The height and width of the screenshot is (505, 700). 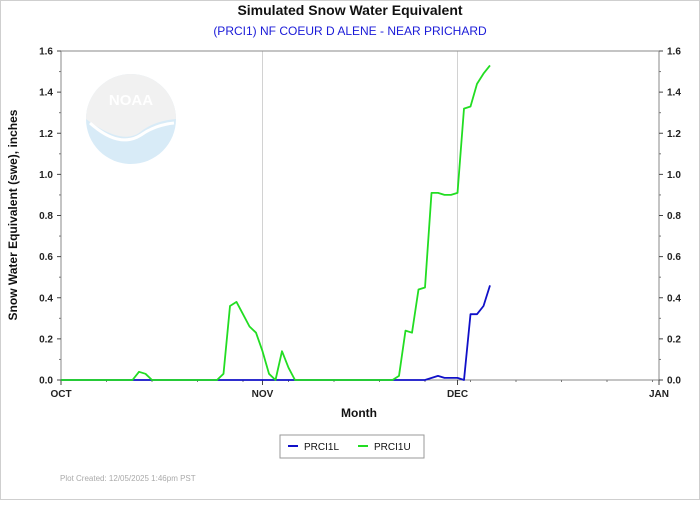 I want to click on y-tick-label-right: 1.2, so click(x=674, y=134).